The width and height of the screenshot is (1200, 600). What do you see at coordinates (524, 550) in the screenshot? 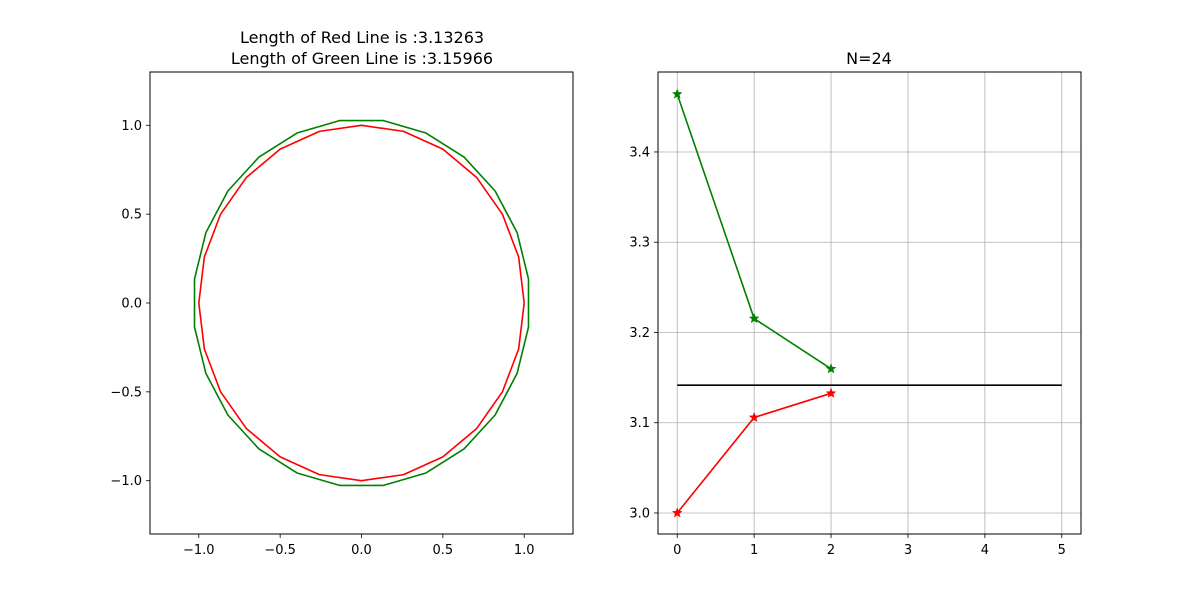
I see `x-tick-label: 1.0` at bounding box center [524, 550].